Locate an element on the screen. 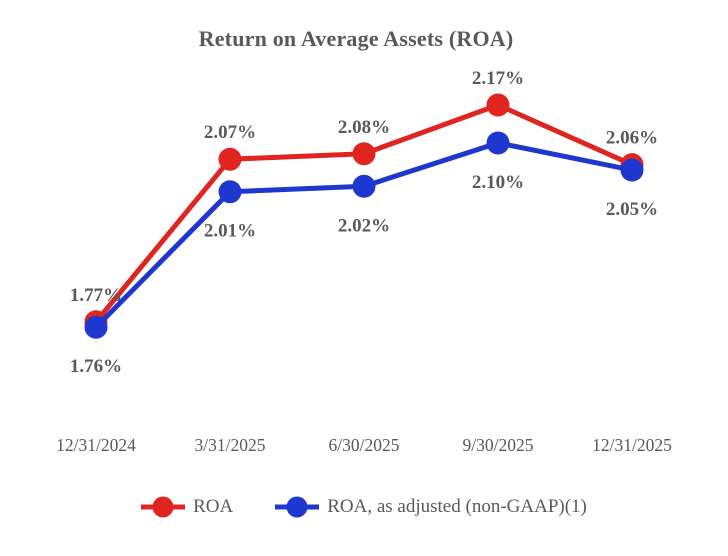 This screenshot has width=728, height=556. data-point-label: 1.77% is located at coordinates (96, 295).